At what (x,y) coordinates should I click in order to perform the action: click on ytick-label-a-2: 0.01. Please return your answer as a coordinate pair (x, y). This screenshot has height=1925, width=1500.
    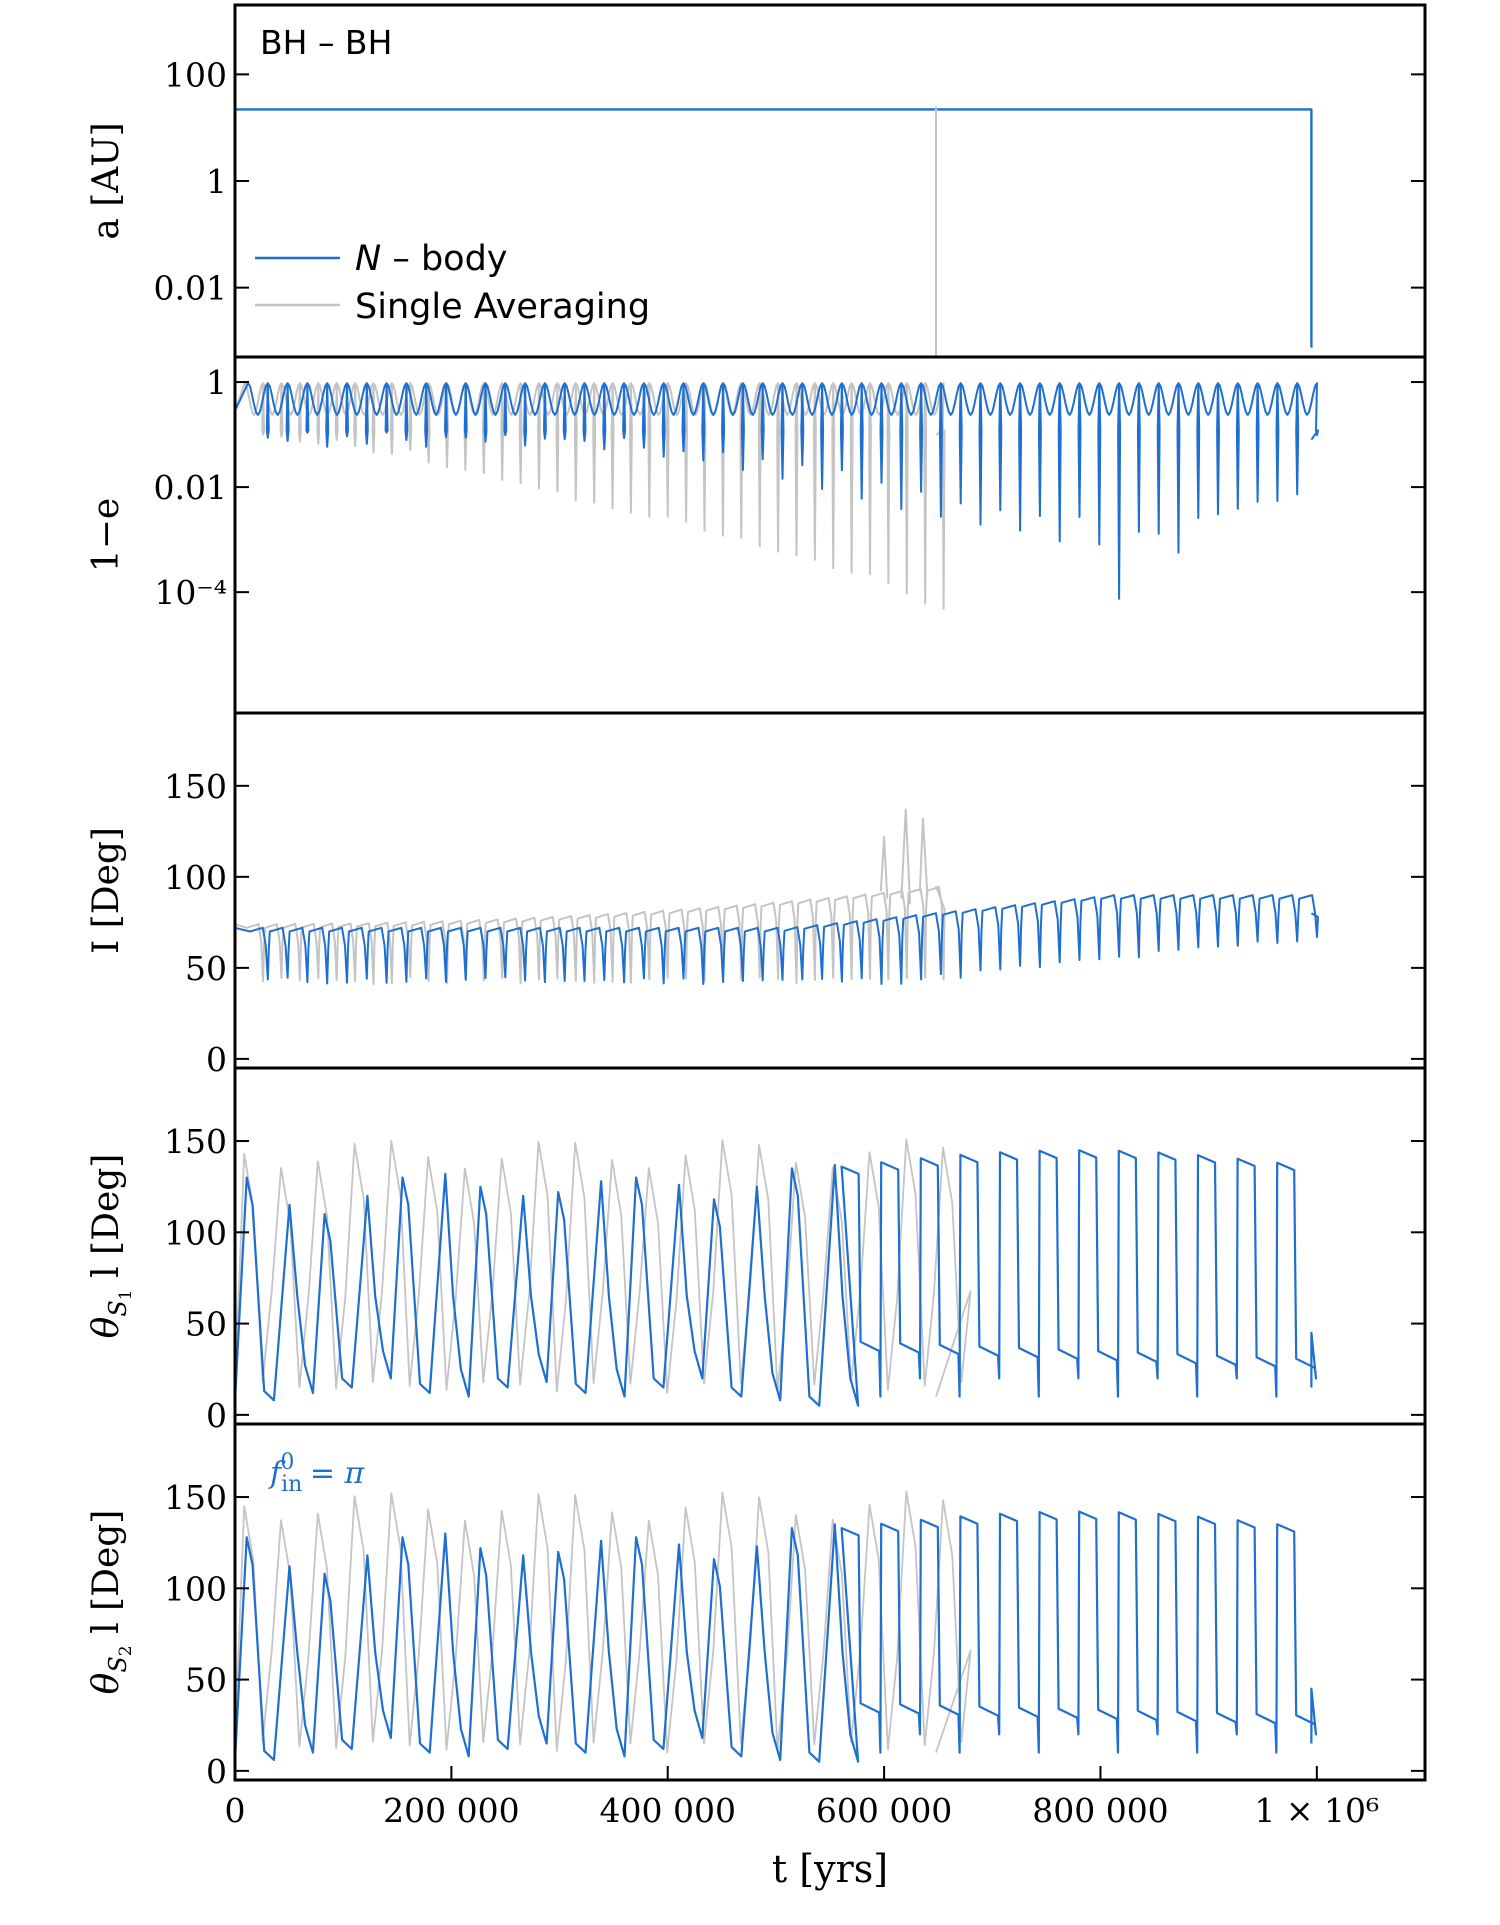
    Looking at the image, I should click on (190, 288).